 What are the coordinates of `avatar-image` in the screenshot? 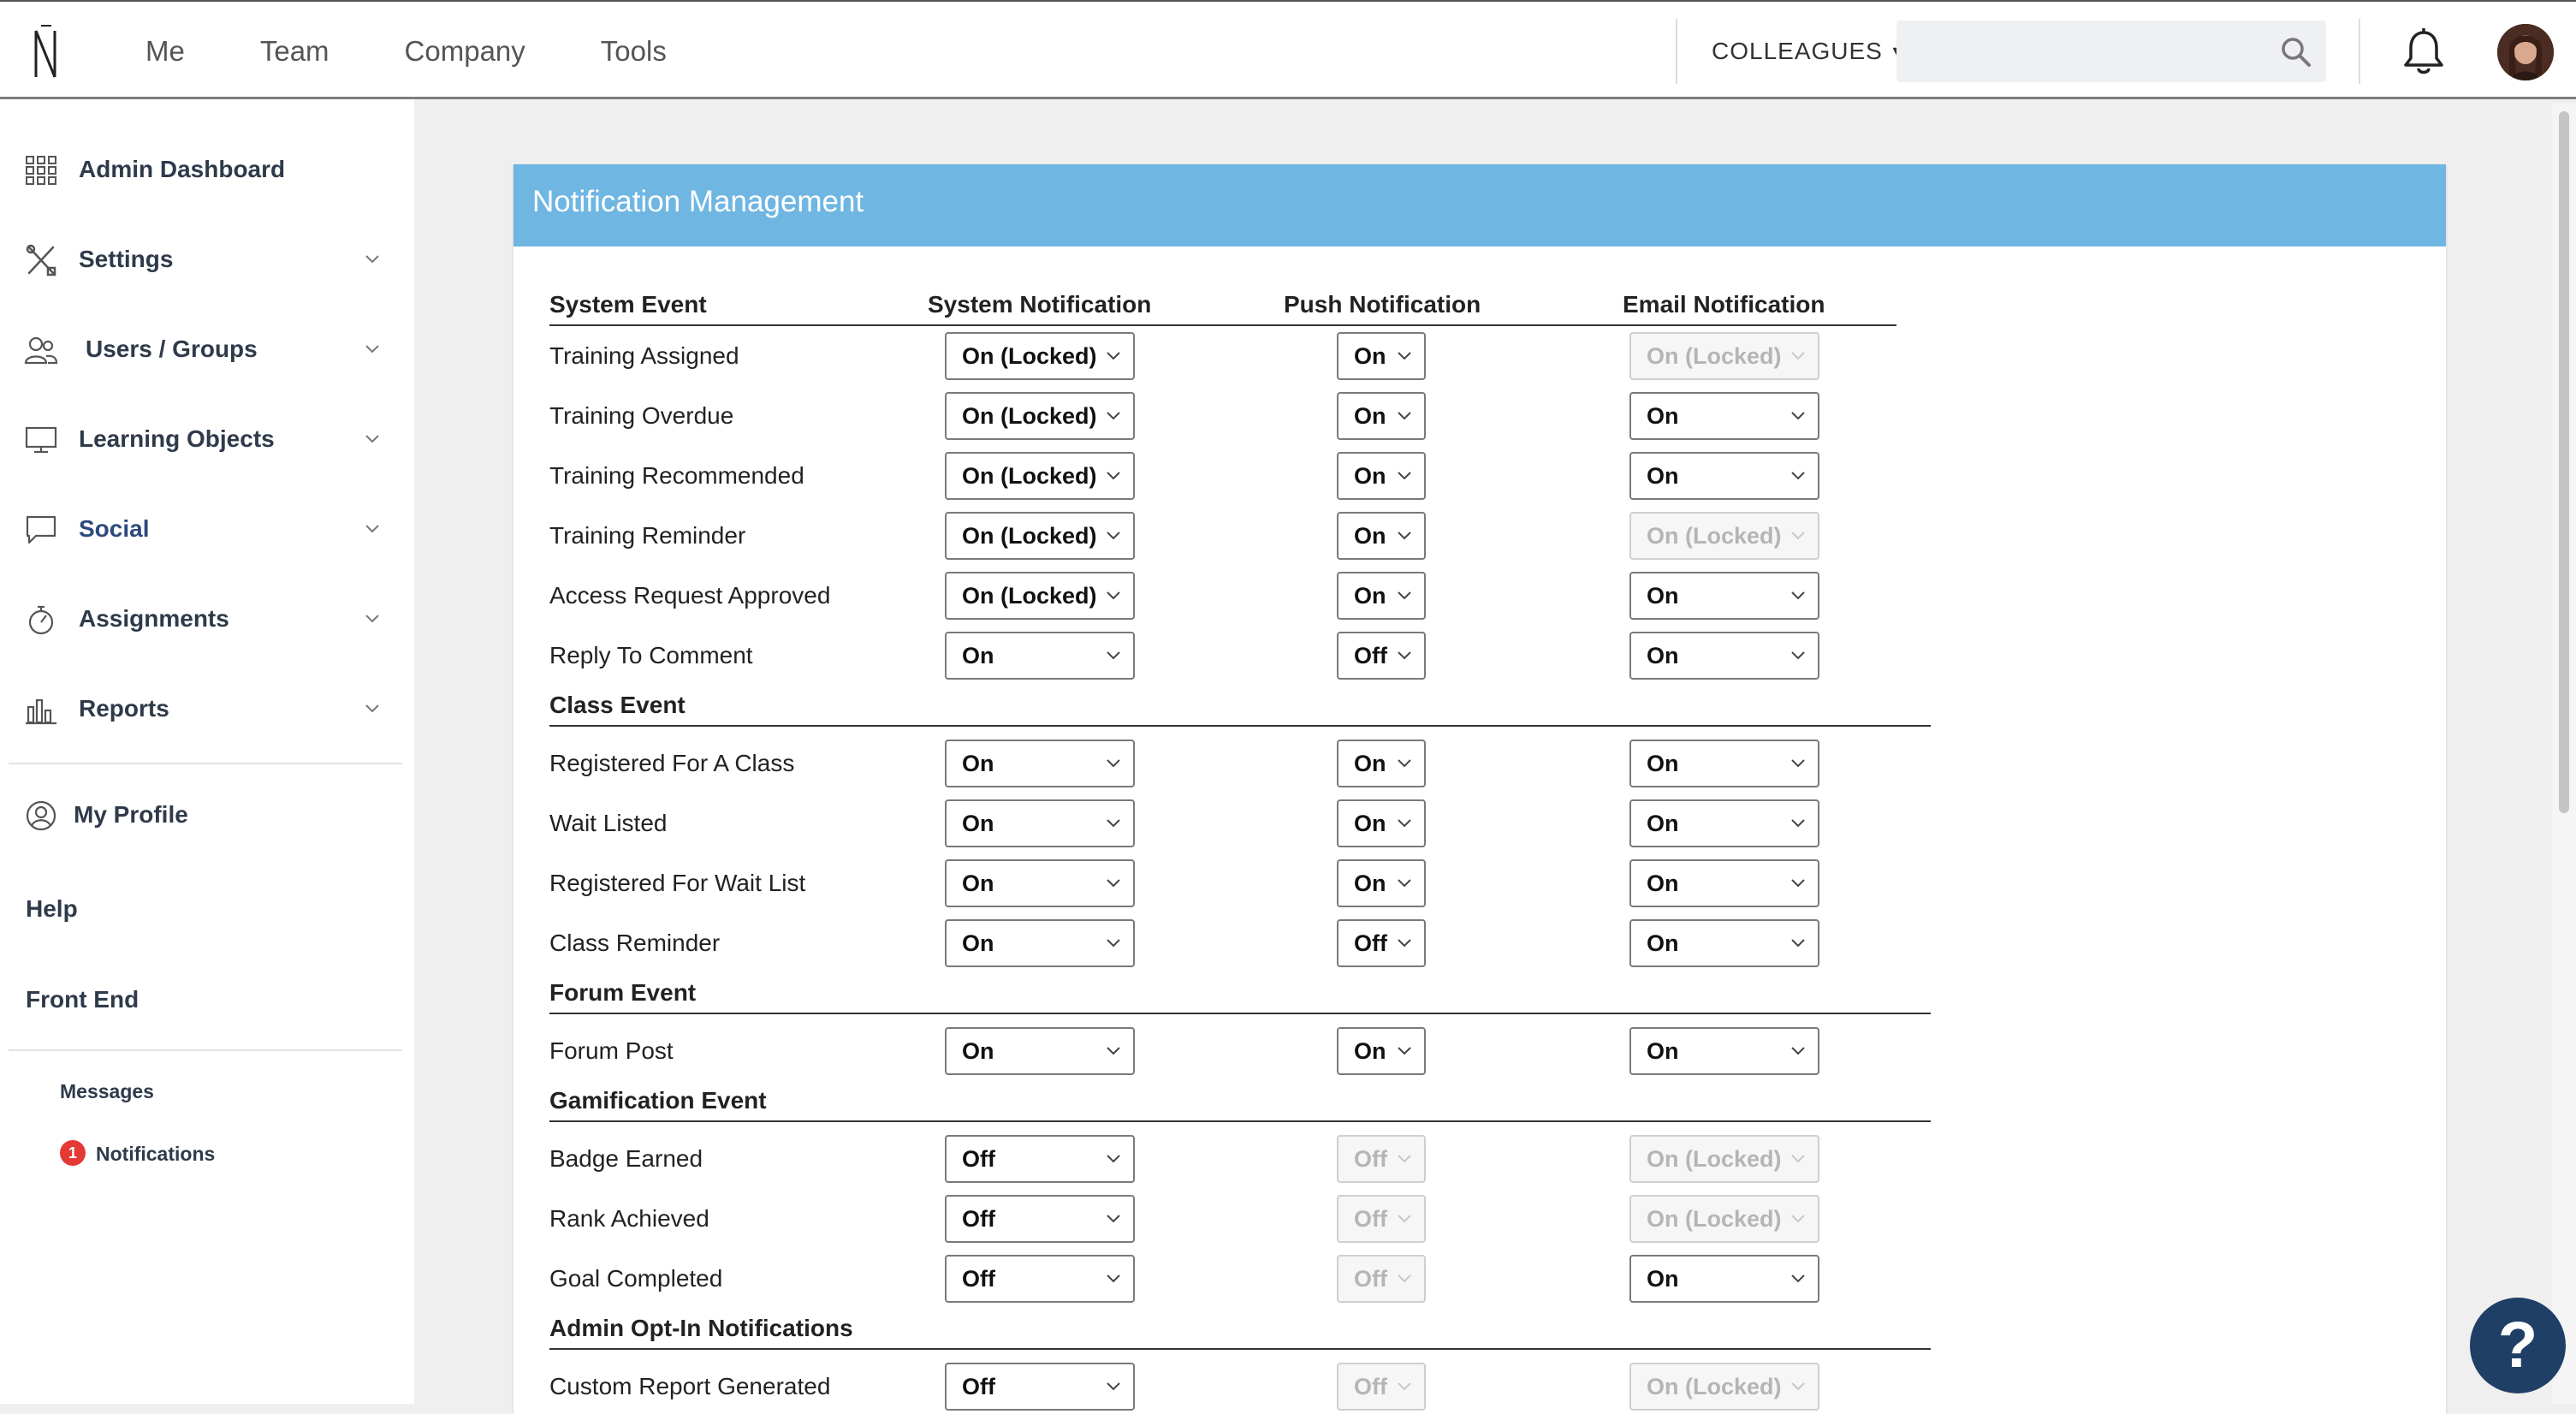 It's located at (2525, 52).